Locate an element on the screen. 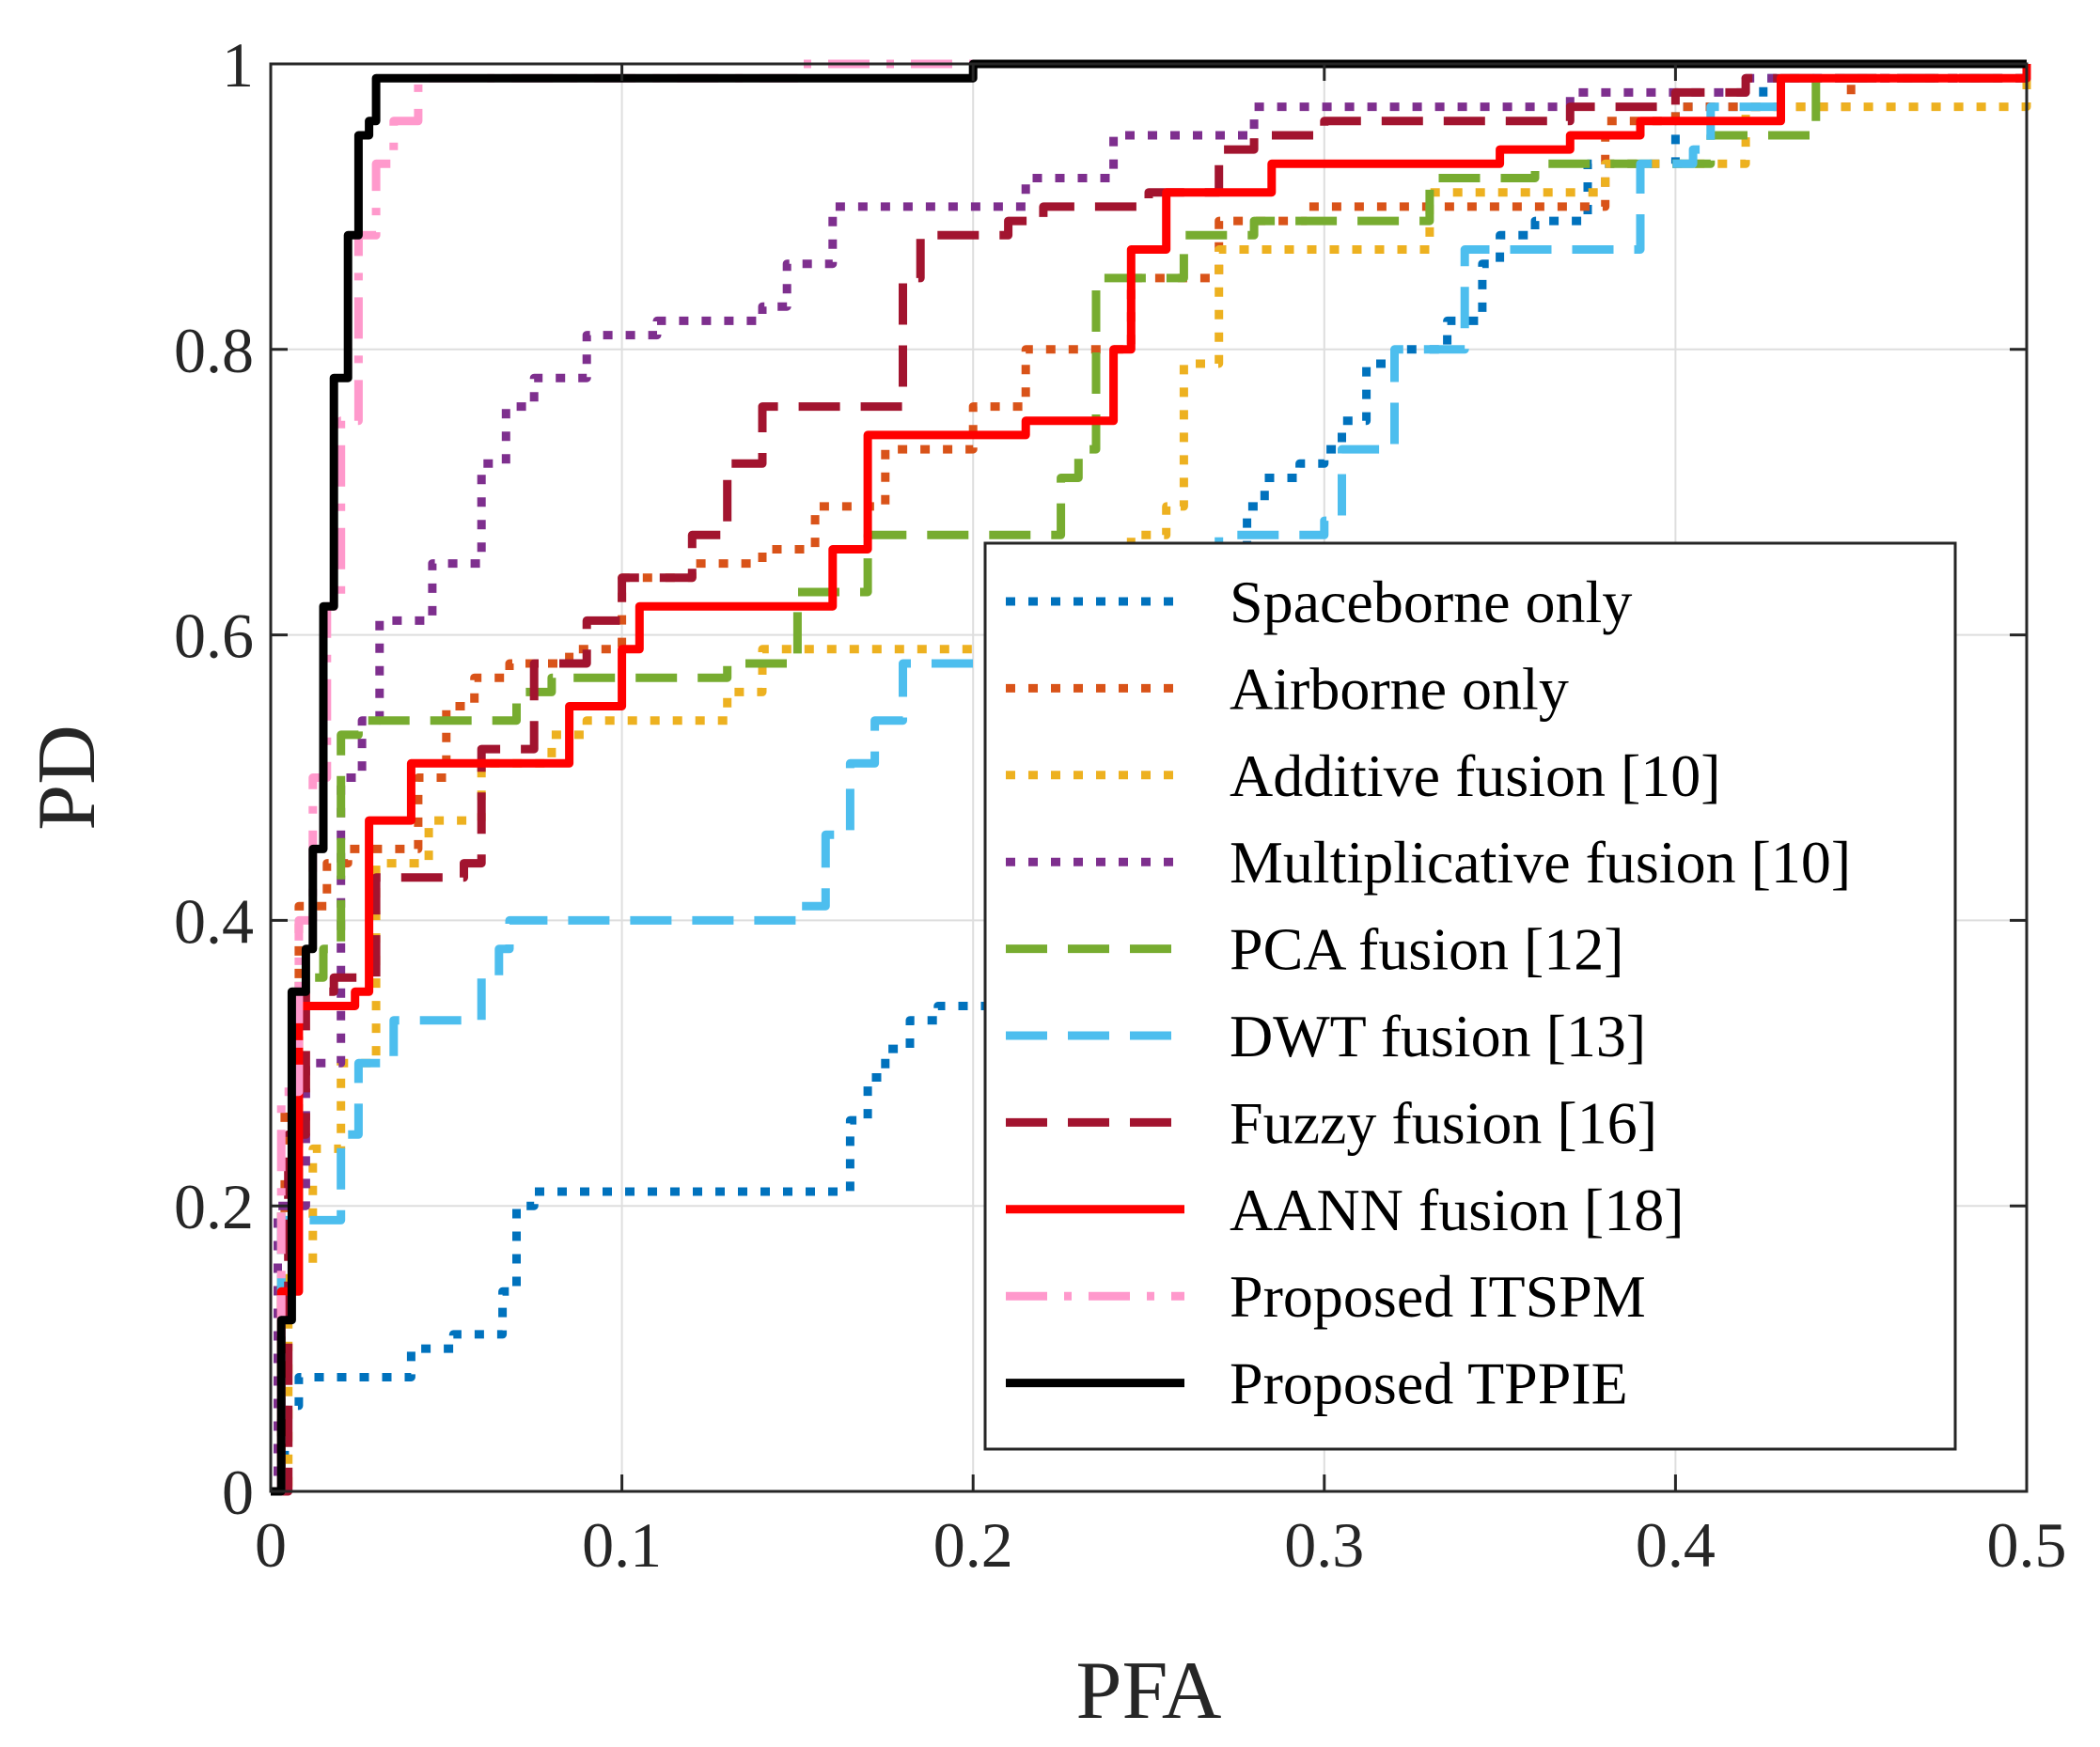 The height and width of the screenshot is (1747, 2100). x-tick-label: 0.5 is located at coordinates (2027, 1545).